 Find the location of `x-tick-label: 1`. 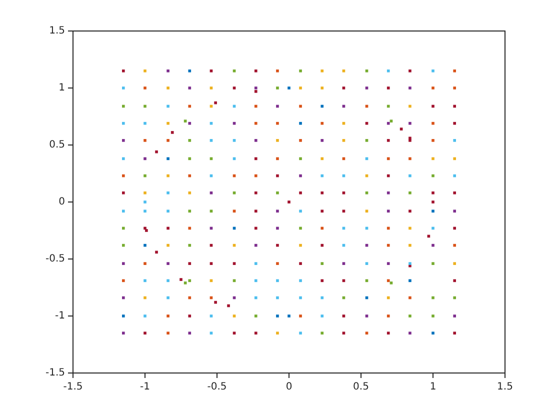

x-tick-label: 1 is located at coordinates (433, 387).